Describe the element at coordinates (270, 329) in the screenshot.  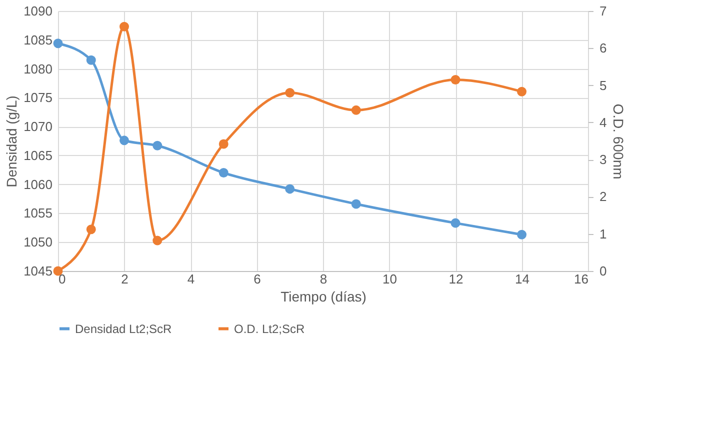
I see `legend-label: O.D. Lt2;ScR` at that location.